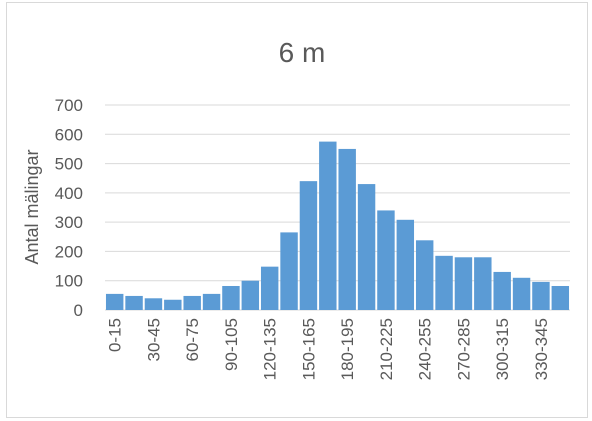 The image size is (592, 421). I want to click on y-tick-label: 700, so click(69, 105).